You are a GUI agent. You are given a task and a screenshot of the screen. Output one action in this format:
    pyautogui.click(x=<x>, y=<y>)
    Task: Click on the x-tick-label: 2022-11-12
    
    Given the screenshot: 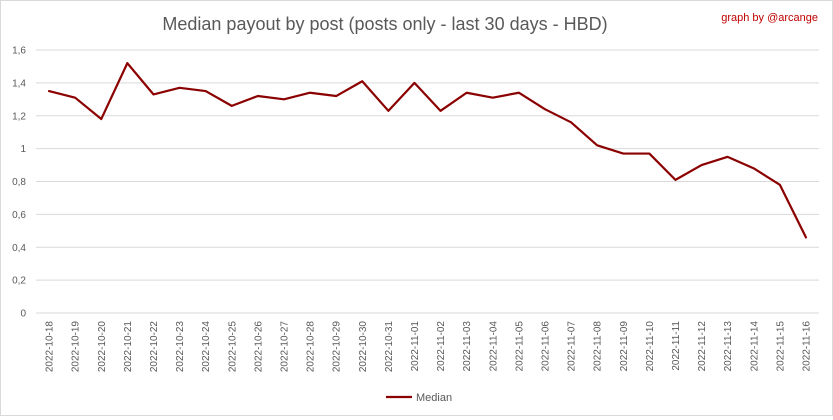 What is the action you would take?
    pyautogui.click(x=702, y=346)
    